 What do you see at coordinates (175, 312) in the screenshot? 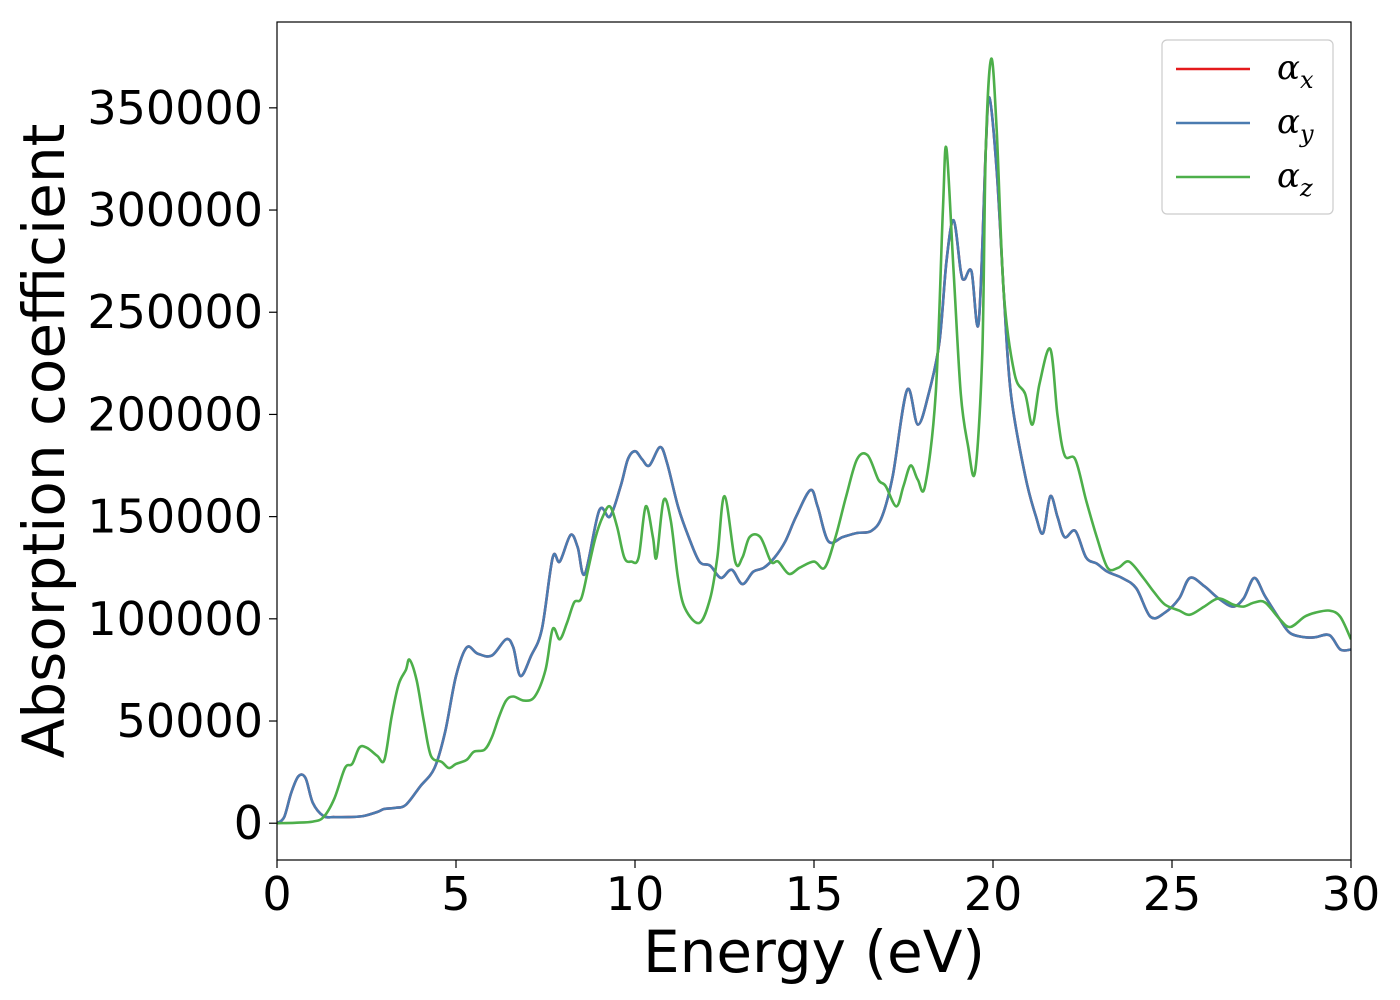
I see `y-tick-label: 250000` at bounding box center [175, 312].